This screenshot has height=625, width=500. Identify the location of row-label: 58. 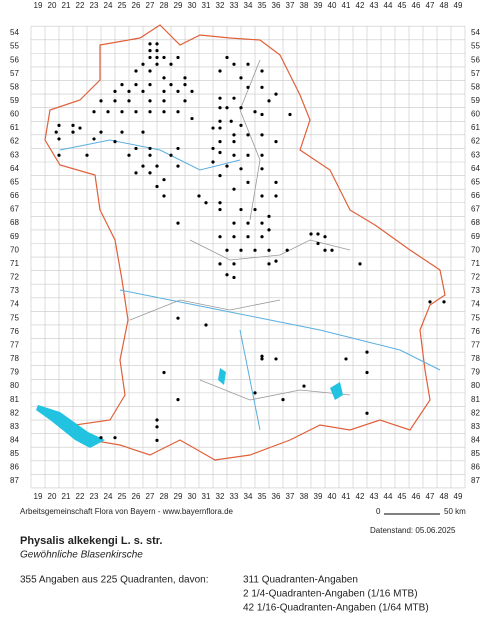
(14, 86).